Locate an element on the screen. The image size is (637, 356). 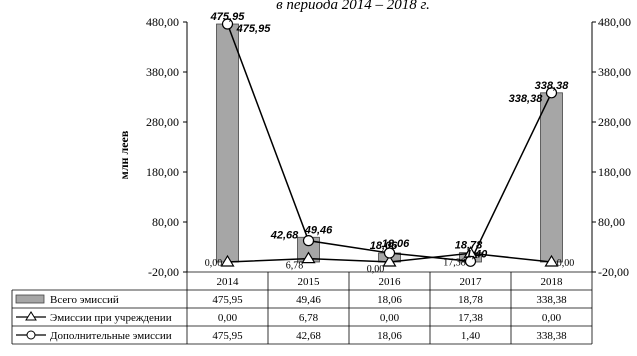
legend-entry: Дополнительные эмиссии is located at coordinates (111, 336).